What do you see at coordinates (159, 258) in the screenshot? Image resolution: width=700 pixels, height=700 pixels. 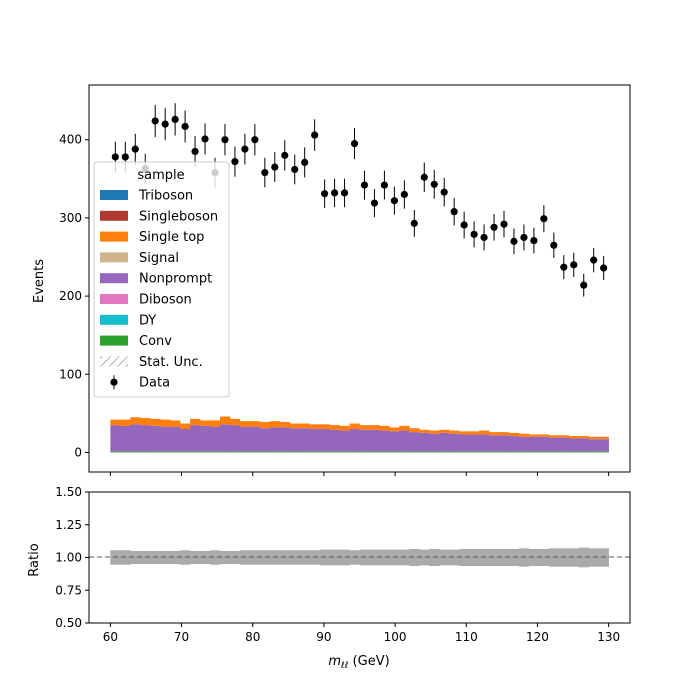 I see `legend-label-signal: Signal` at bounding box center [159, 258].